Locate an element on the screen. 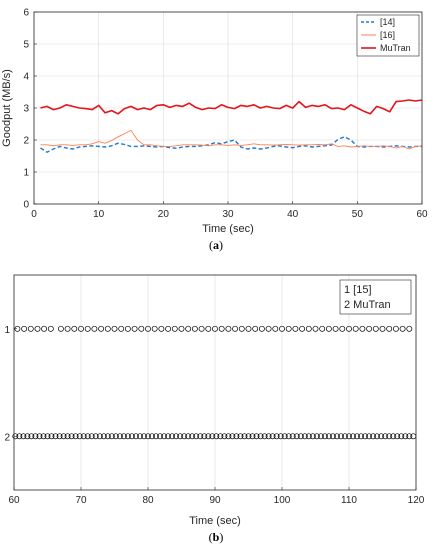 This screenshot has width=433, height=550. x-tick-label-b: 60 is located at coordinates (14, 500).